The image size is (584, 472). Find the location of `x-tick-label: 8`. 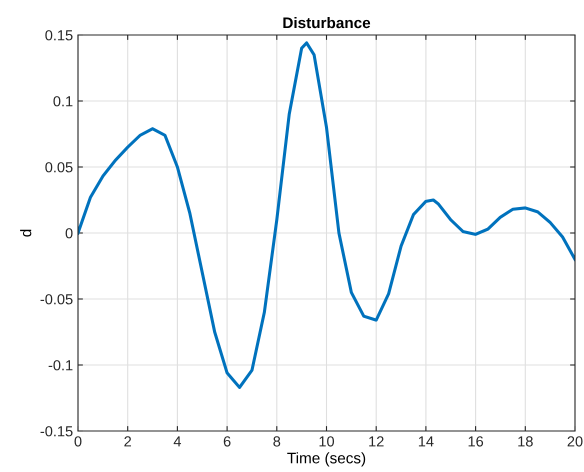

x-tick-label: 8 is located at coordinates (276, 441).